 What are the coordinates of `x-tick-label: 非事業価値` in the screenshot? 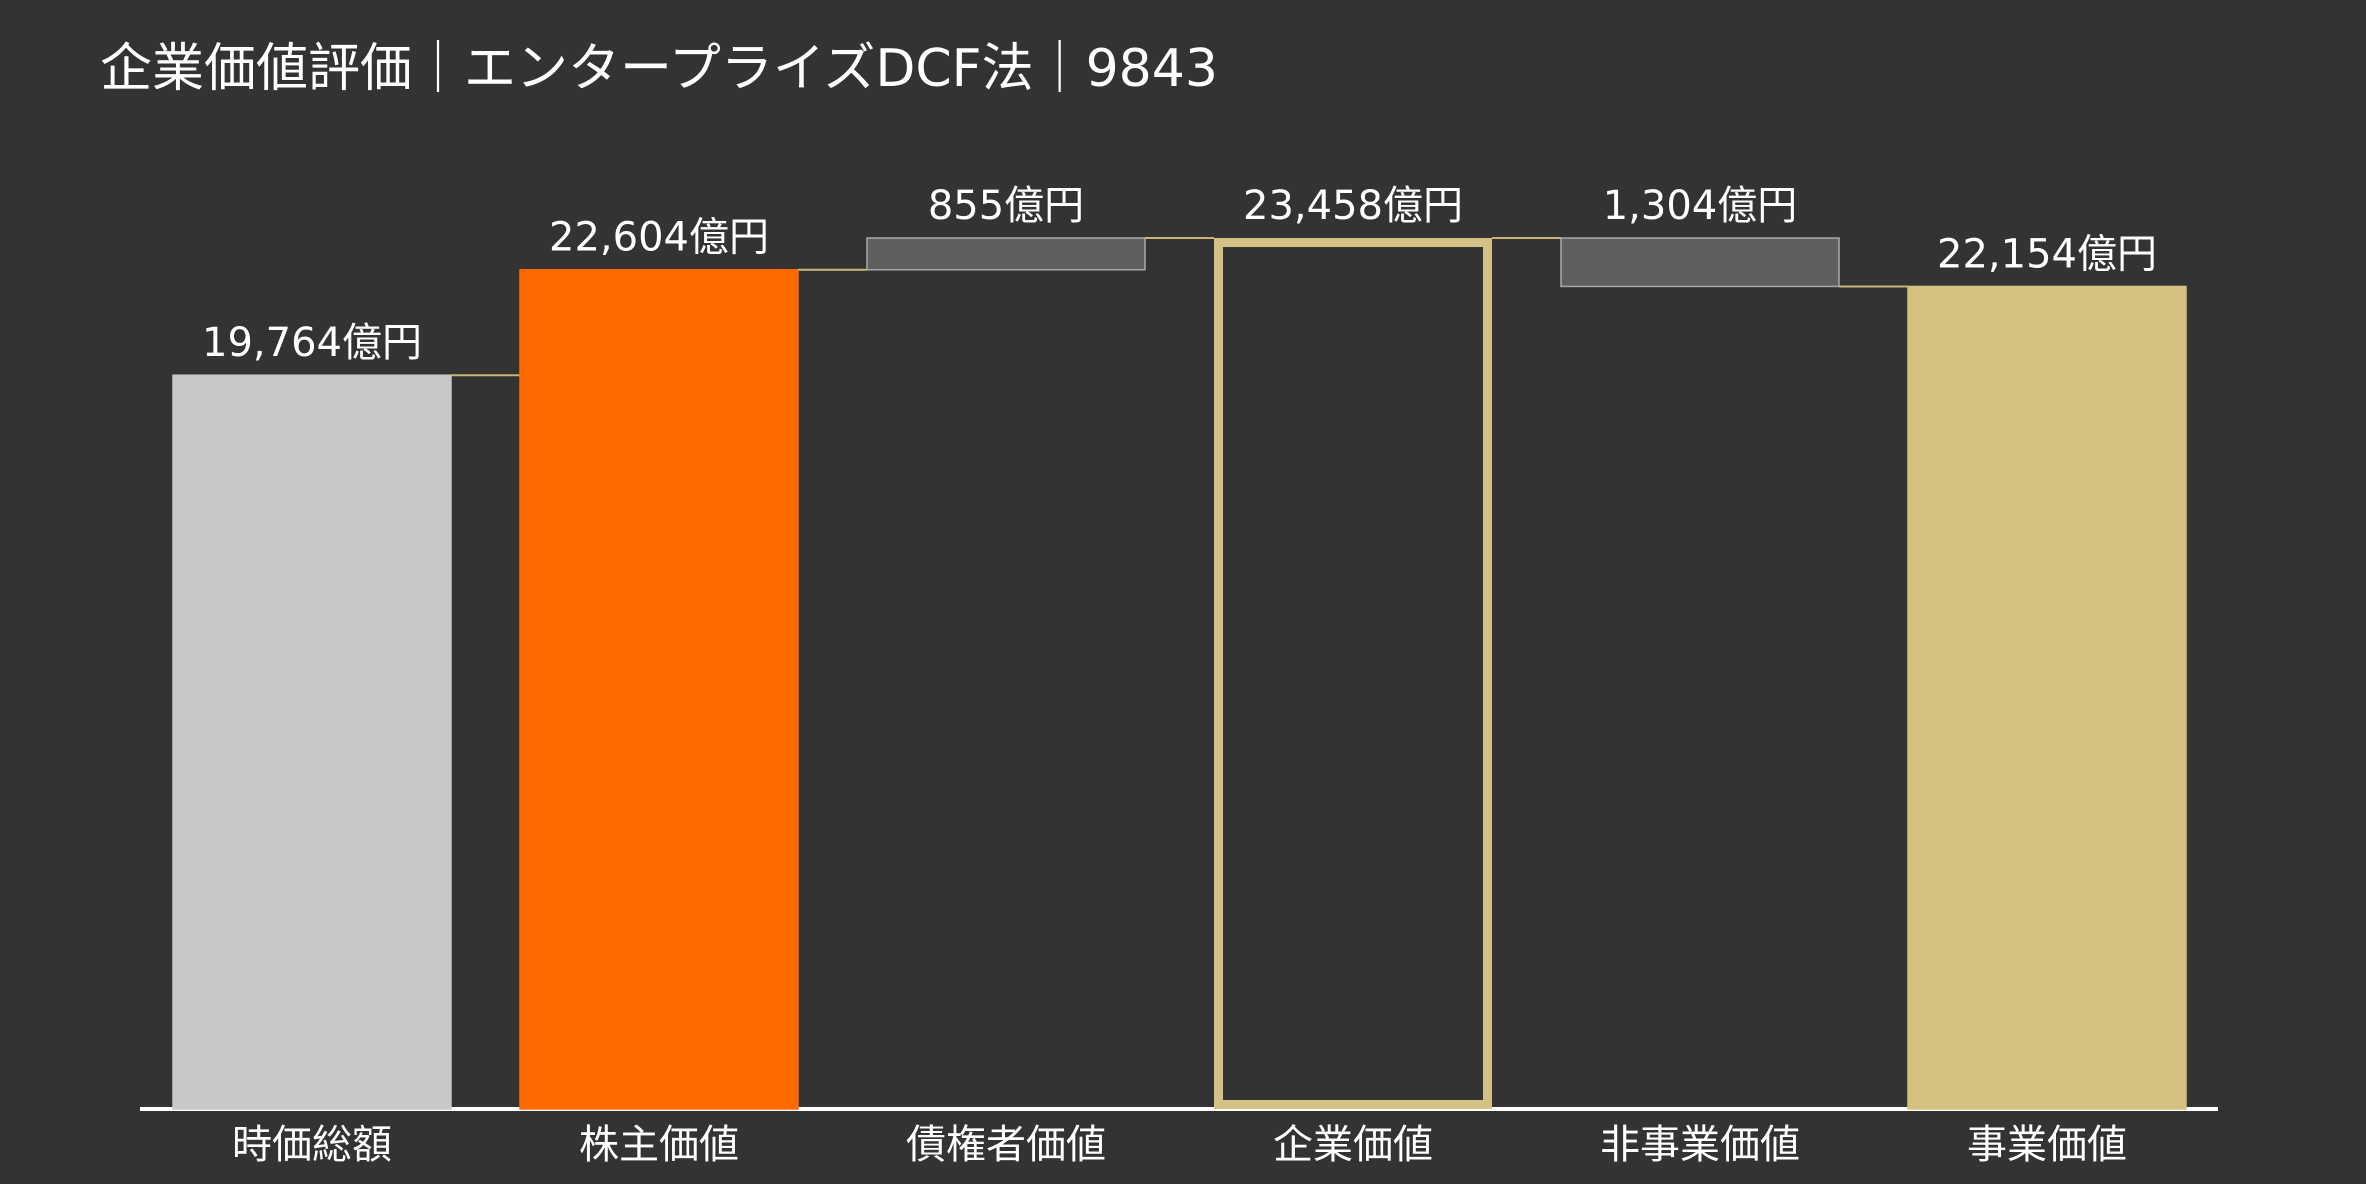 It's located at (1700, 1145).